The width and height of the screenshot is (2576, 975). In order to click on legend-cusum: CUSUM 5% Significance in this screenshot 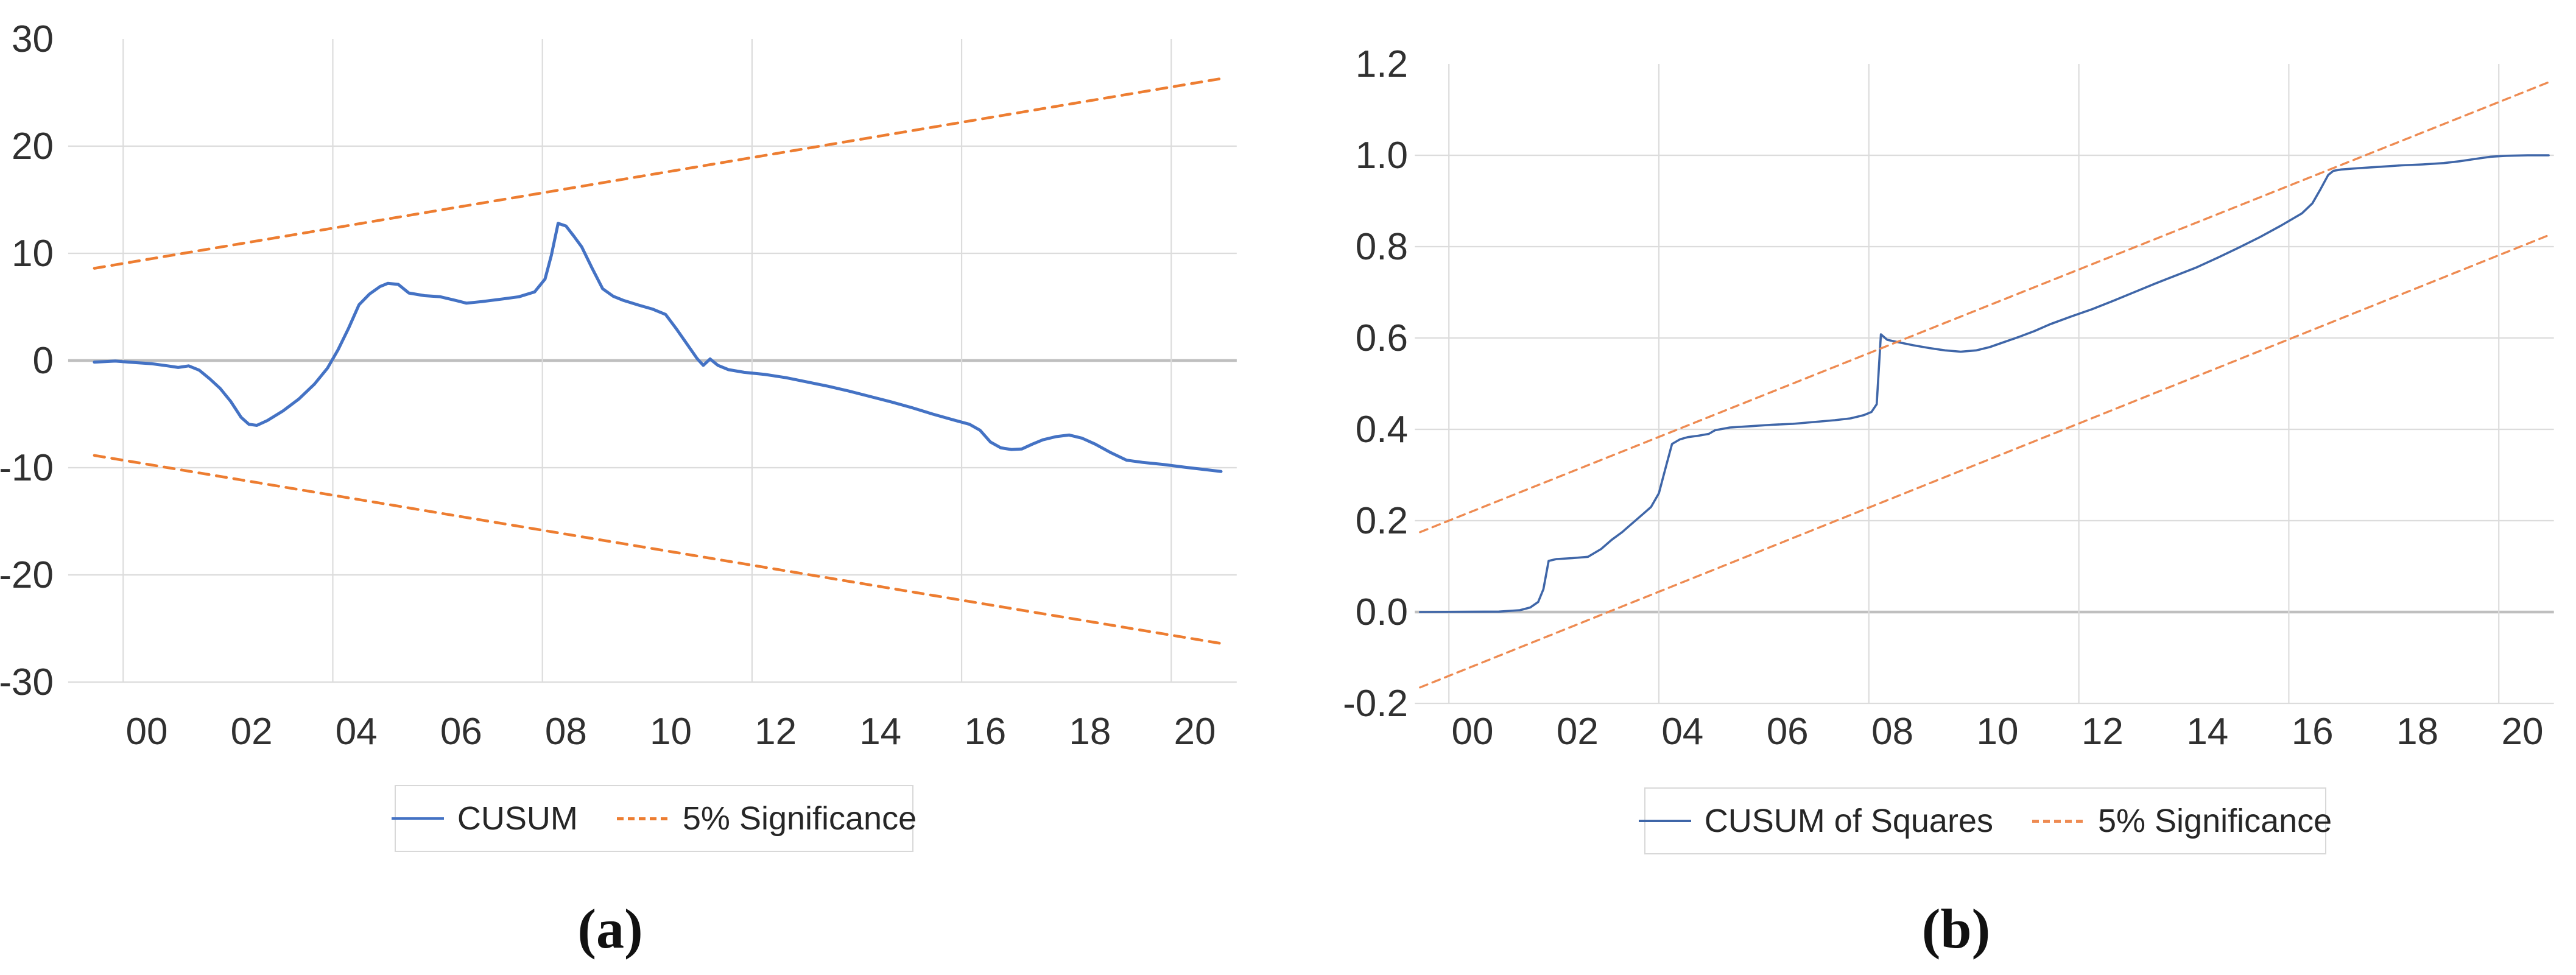, I will do `click(654, 818)`.